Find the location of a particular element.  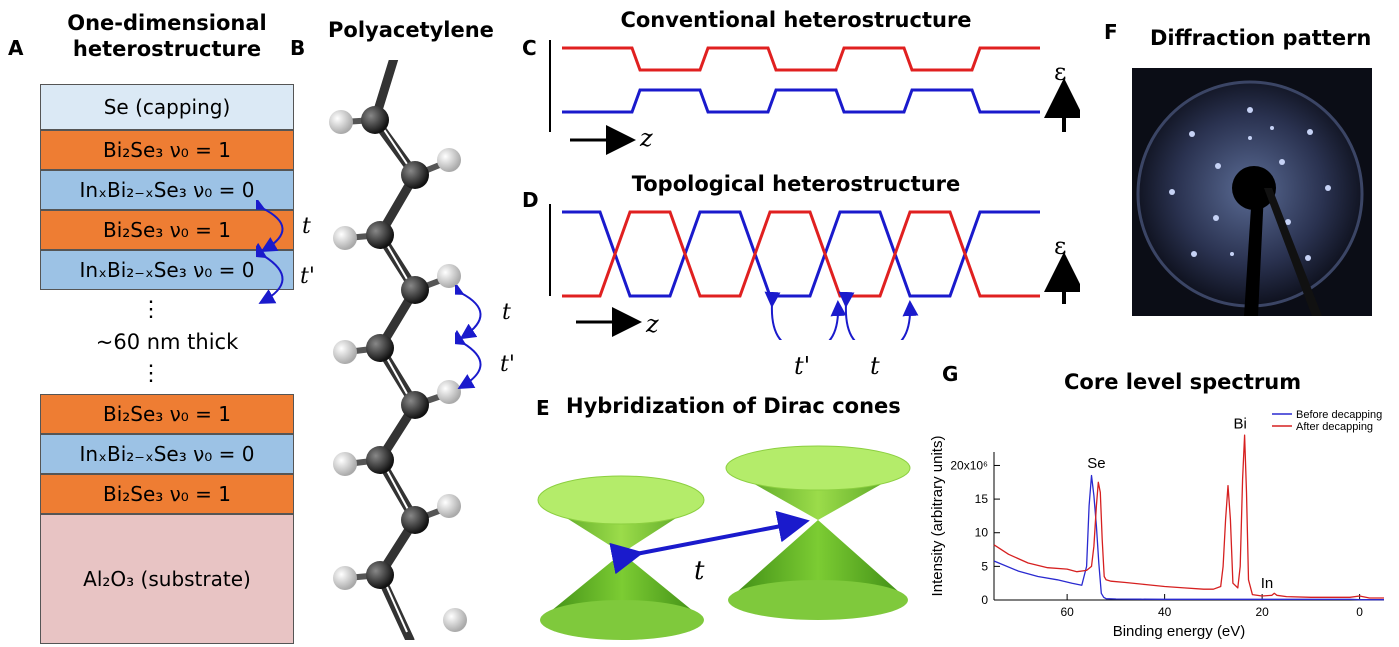

panel-a-hopping-arrows is located at coordinates (270, 252).